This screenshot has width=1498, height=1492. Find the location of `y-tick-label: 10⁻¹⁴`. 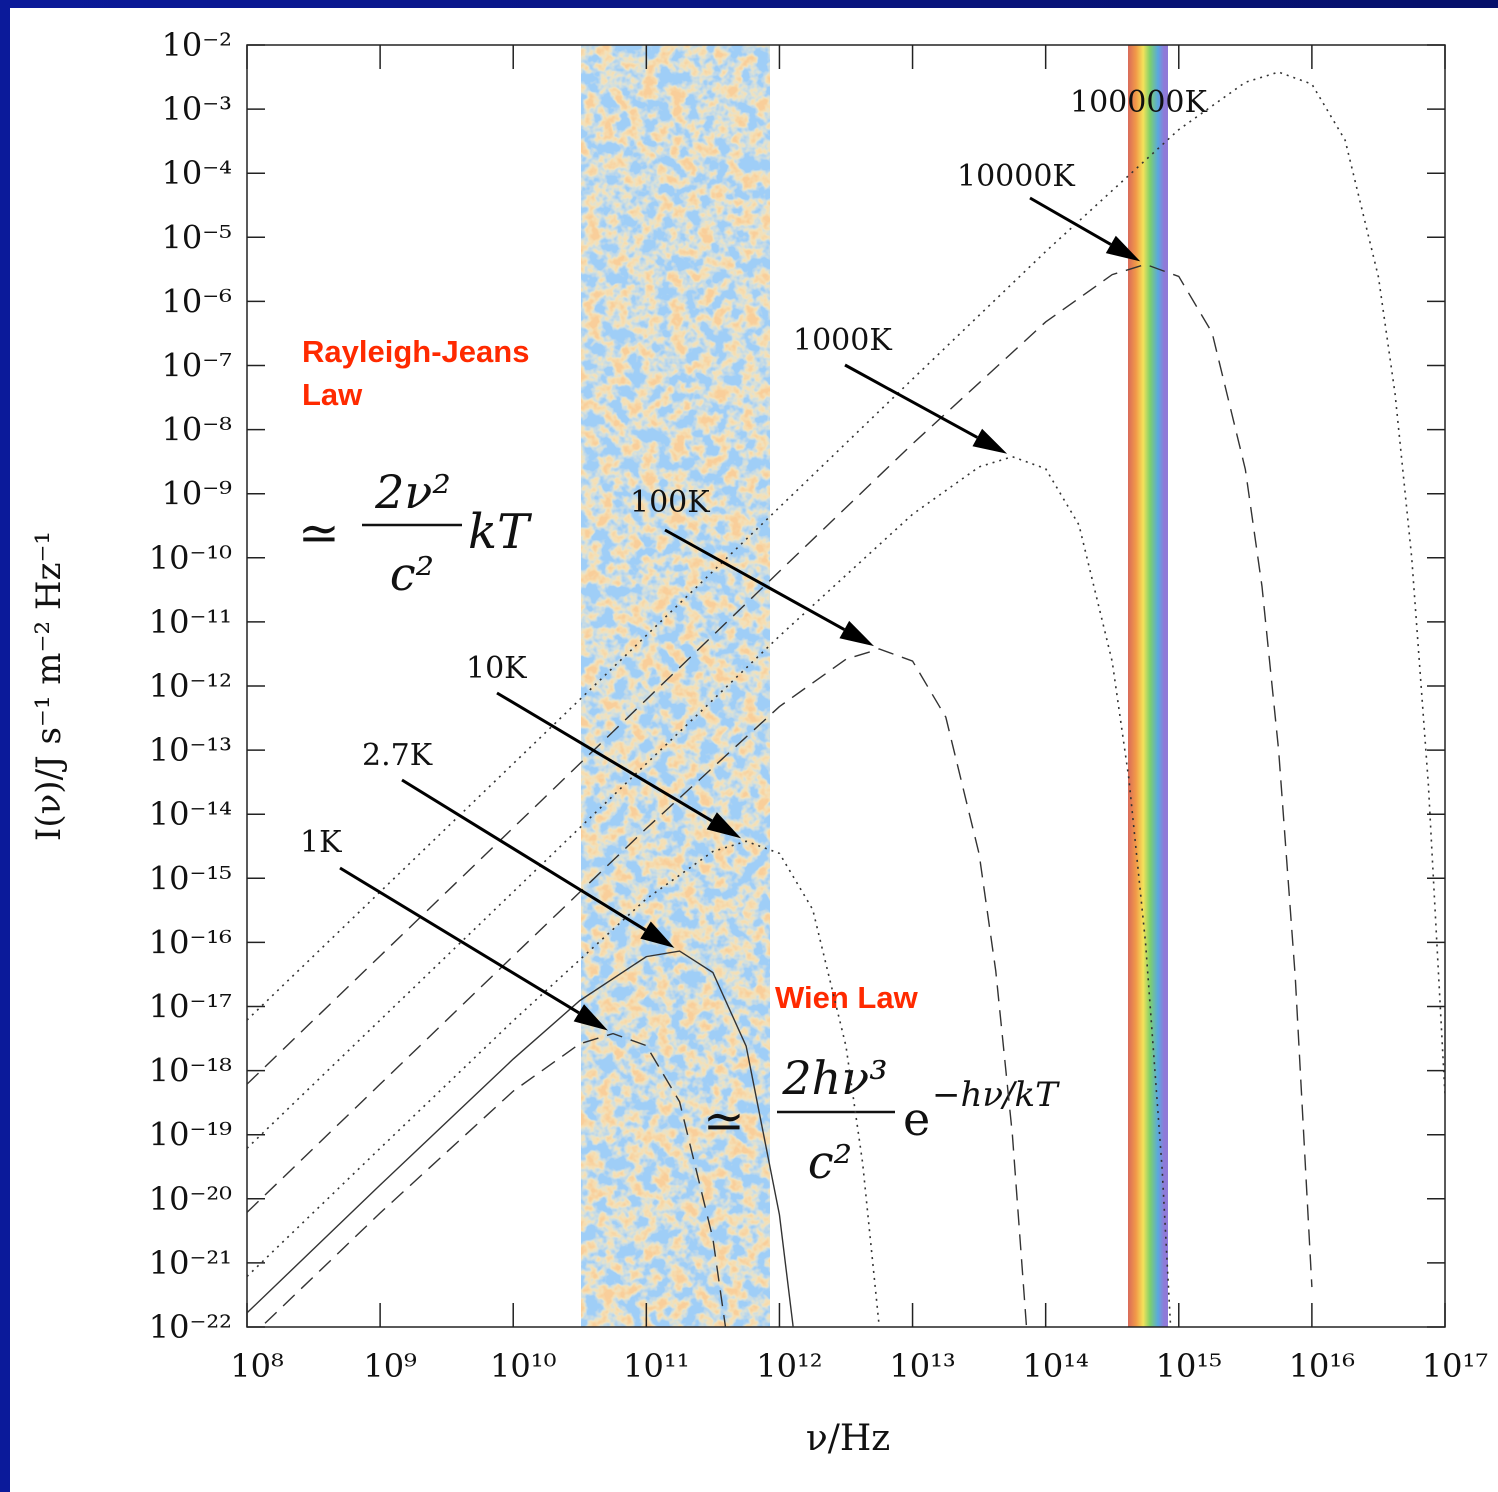

y-tick-label: 10⁻¹⁴ is located at coordinates (190, 814).